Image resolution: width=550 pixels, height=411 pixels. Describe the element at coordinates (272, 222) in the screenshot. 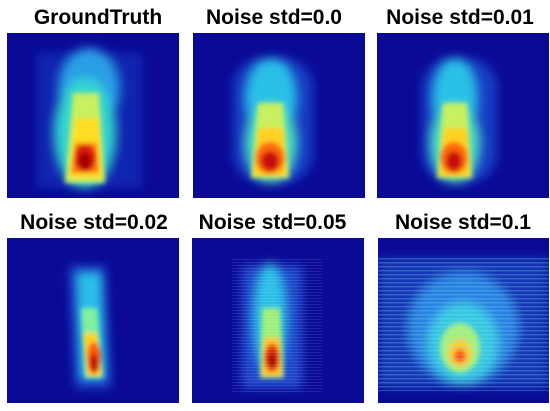

I see `panel-title-noise-005: Noise std=0.05` at that location.